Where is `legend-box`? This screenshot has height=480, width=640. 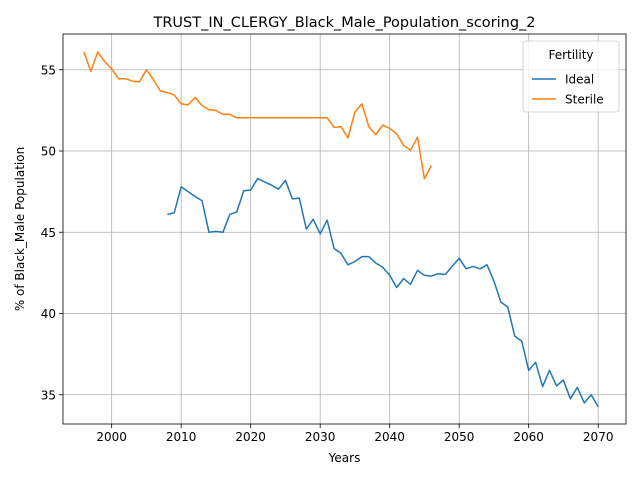 legend-box is located at coordinates (571, 76).